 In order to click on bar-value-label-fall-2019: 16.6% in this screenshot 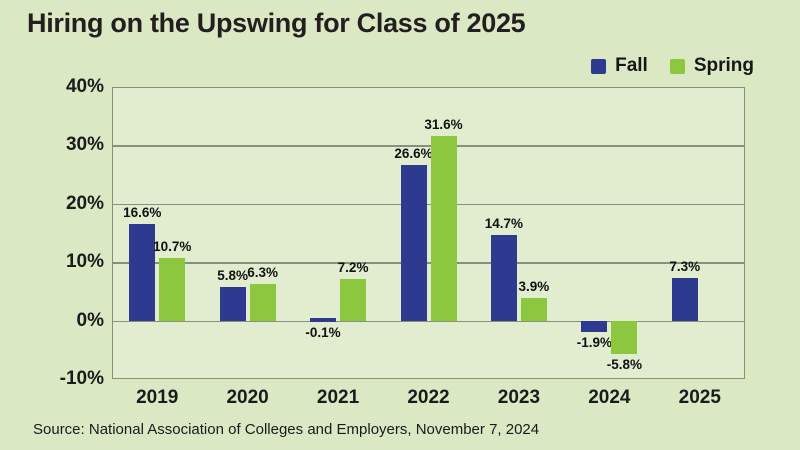, I will do `click(142, 212)`.